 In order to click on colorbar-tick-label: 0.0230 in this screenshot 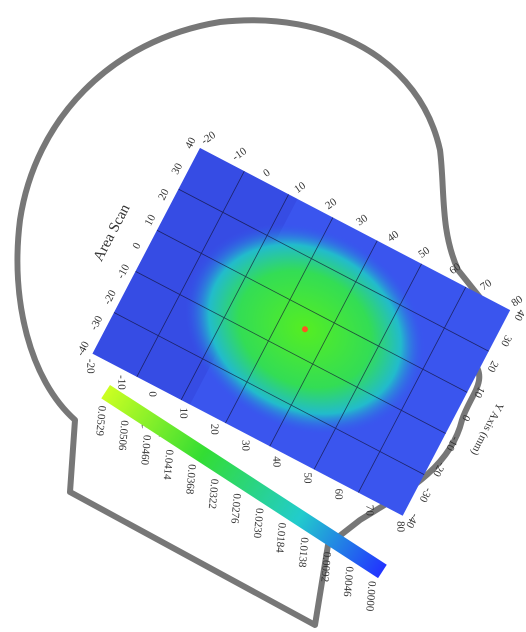, I will do `click(258, 523)`.